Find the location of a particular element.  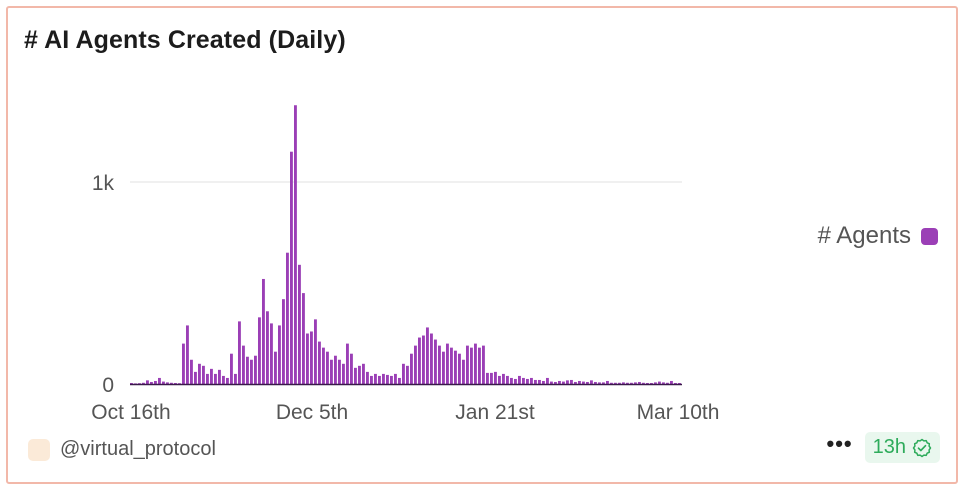

legend: # Agents is located at coordinates (878, 236).